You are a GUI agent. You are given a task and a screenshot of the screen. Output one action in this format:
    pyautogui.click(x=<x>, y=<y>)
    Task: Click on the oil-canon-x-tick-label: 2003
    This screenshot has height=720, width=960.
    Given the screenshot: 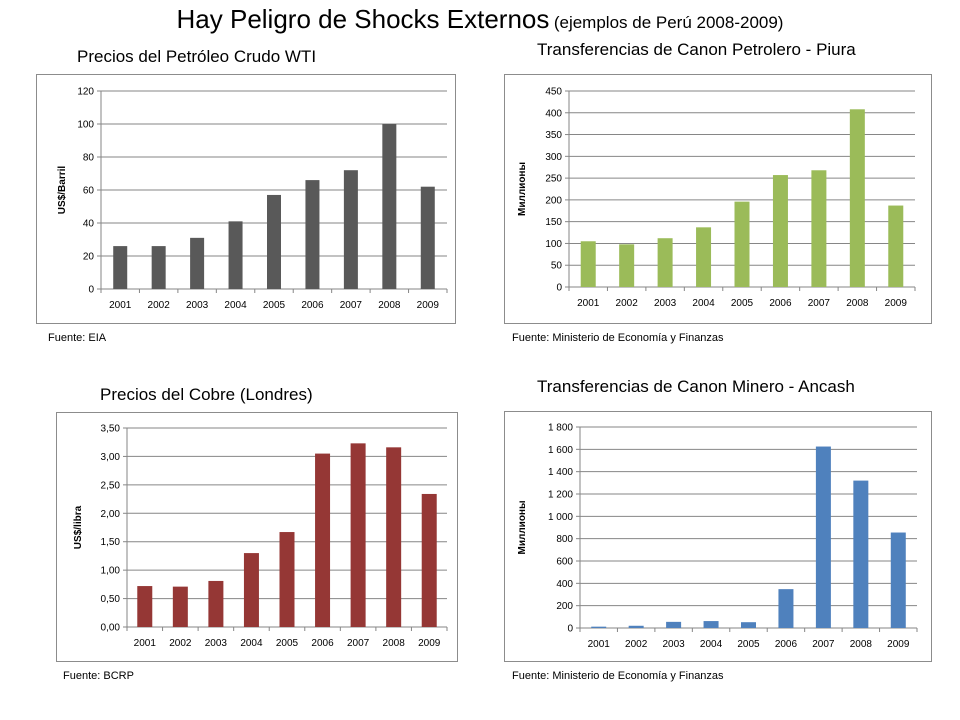 What is the action you would take?
    pyautogui.click(x=665, y=303)
    